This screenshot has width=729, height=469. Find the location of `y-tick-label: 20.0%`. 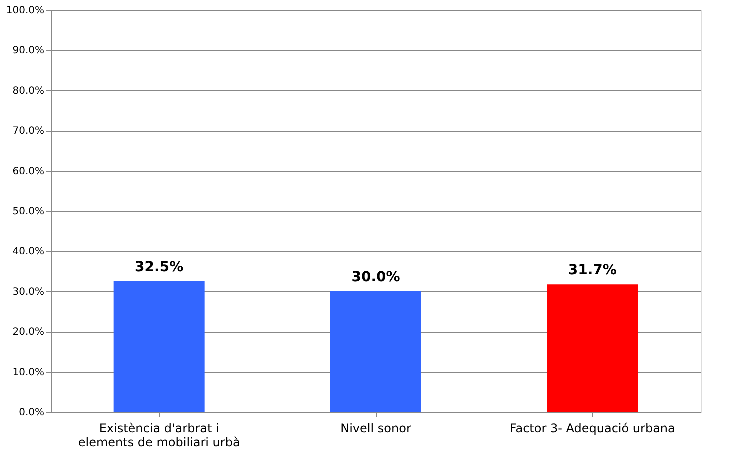

y-tick-label: 20.0% is located at coordinates (28, 332).